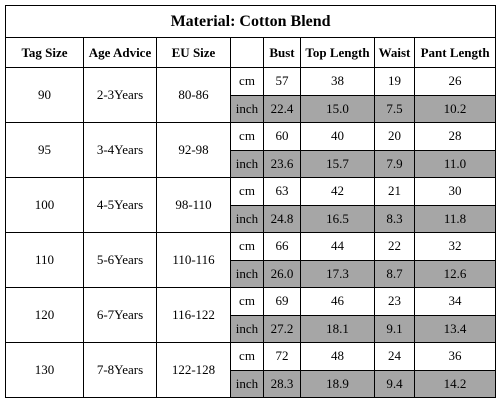 This screenshot has height=403, width=500. I want to click on measure: 34, so click(455, 301).